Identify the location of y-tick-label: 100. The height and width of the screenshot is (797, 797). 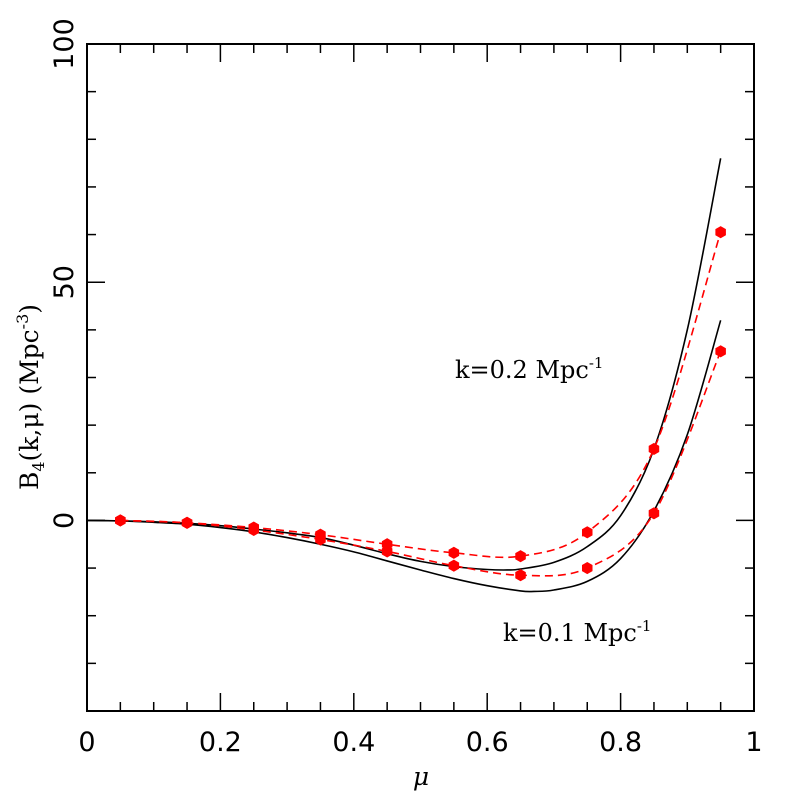
(64, 44).